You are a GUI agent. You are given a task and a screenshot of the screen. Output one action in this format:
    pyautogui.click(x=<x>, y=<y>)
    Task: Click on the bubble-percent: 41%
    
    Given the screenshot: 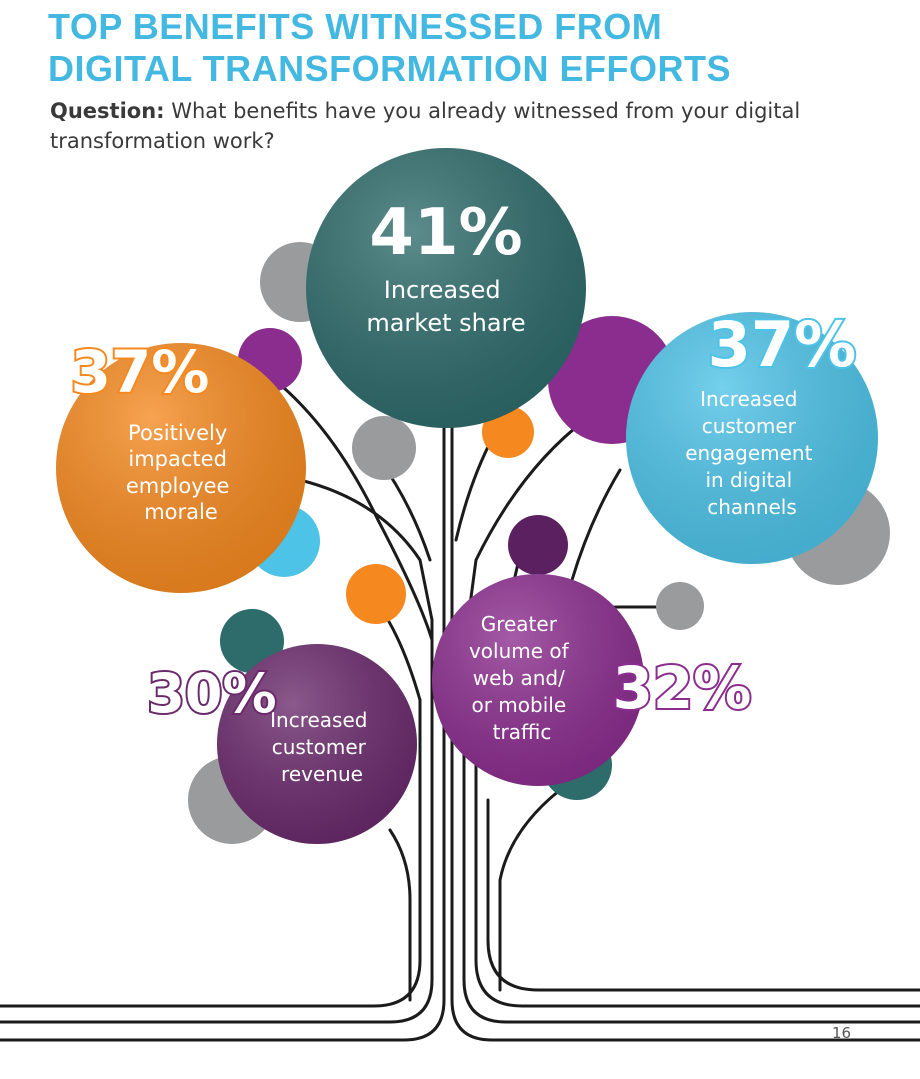 What is the action you would take?
    pyautogui.click(x=445, y=233)
    